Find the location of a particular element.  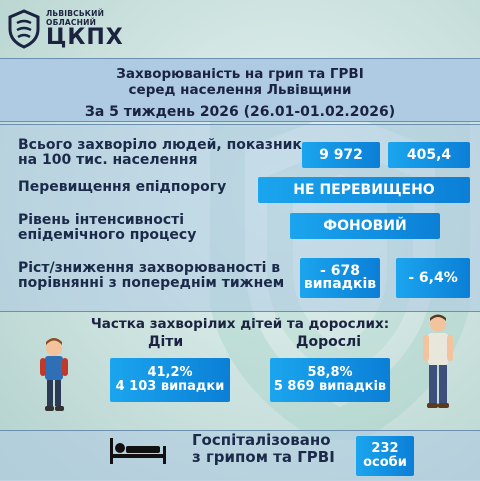

hospital-count-box: 232 особи is located at coordinates (385, 456).